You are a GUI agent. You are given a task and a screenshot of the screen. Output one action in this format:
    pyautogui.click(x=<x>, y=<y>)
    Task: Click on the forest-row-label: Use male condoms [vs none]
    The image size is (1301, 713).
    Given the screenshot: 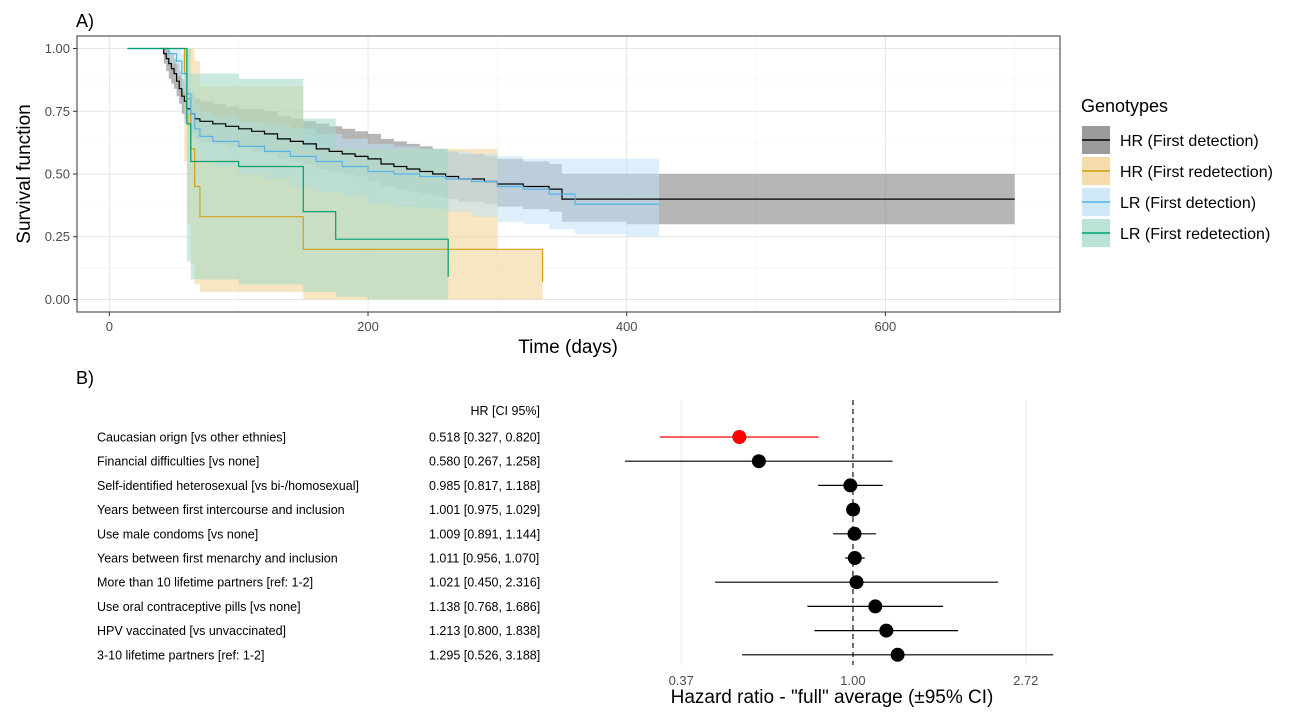 What is the action you would take?
    pyautogui.click(x=177, y=534)
    